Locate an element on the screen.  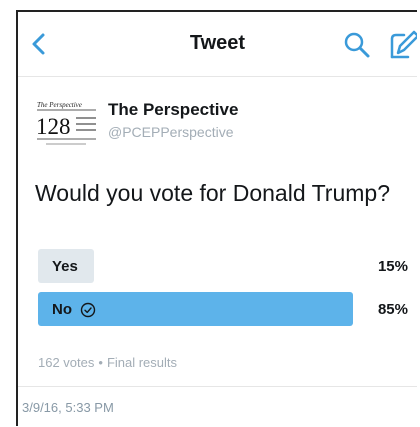
poll-option-label-text: Yes is located at coordinates (65, 266).